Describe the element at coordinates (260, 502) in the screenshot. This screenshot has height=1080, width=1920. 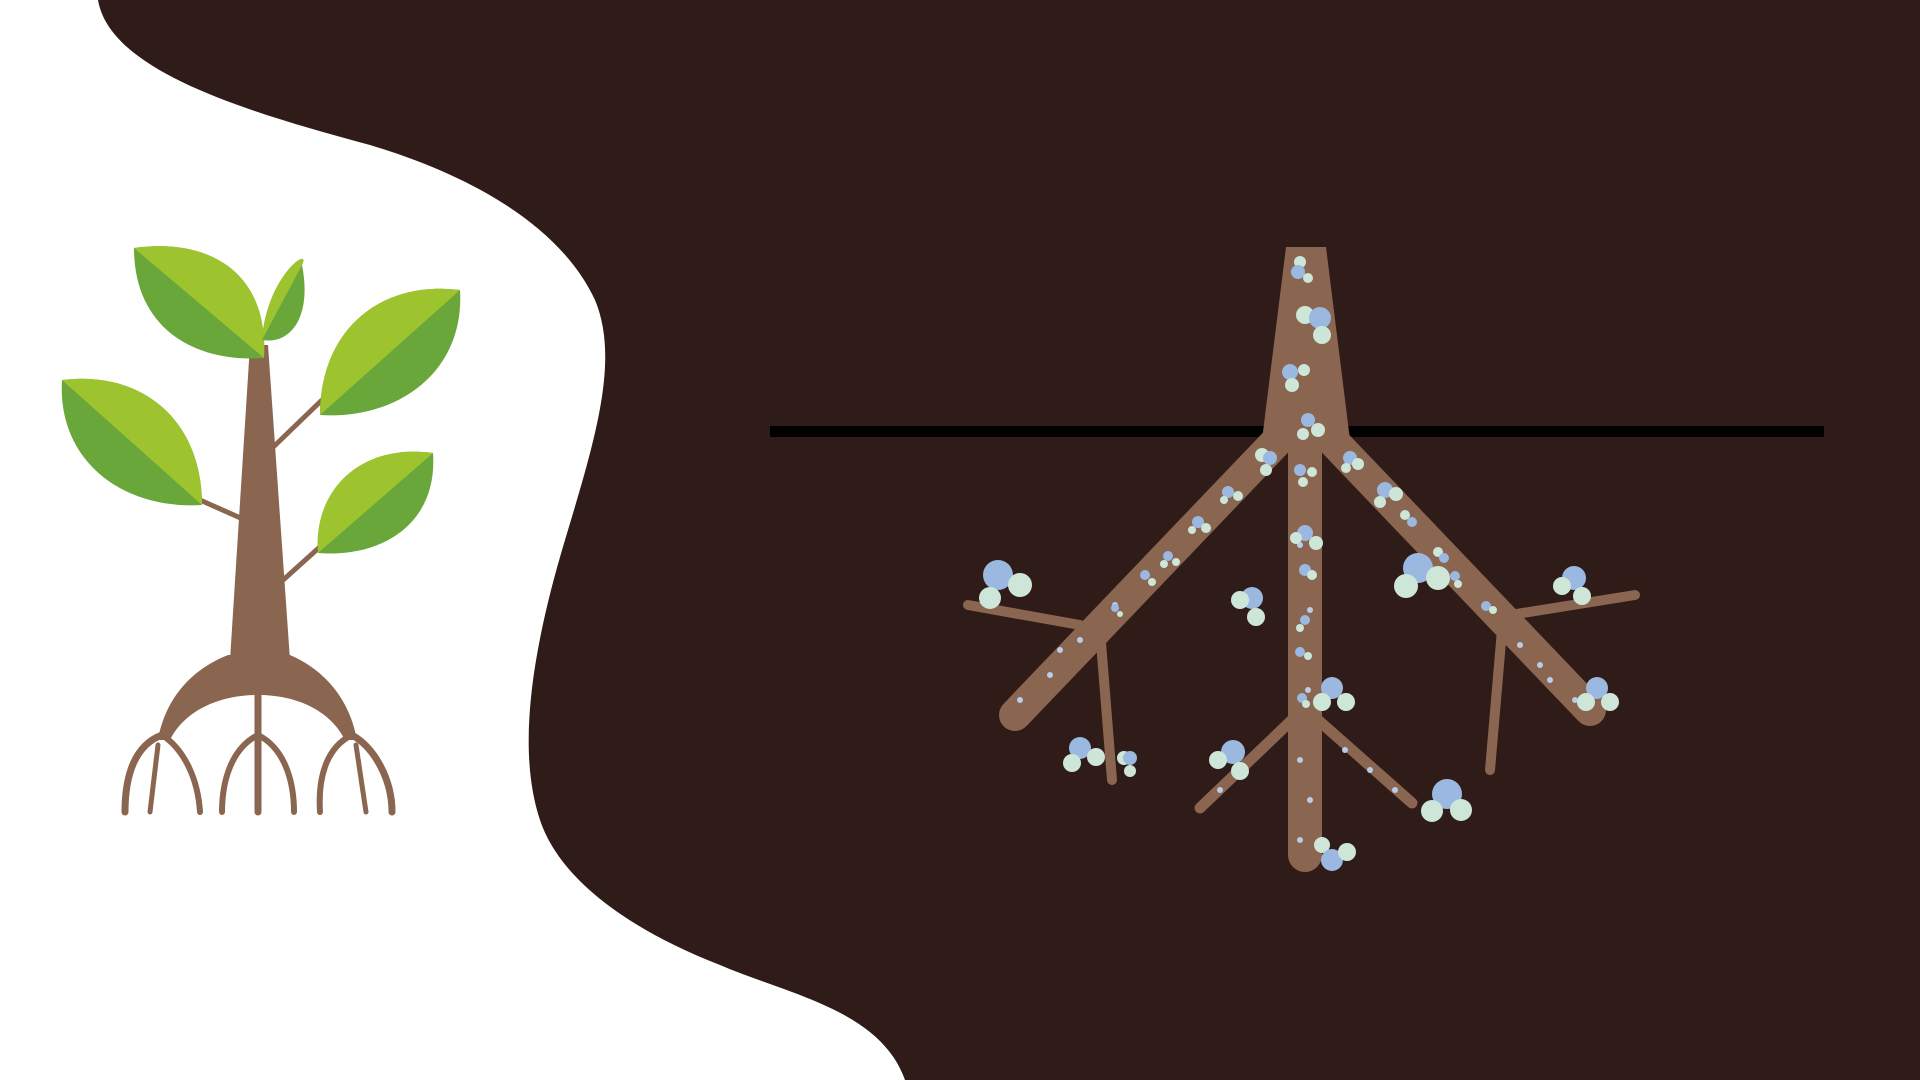
I see `seedling-trunk` at that location.